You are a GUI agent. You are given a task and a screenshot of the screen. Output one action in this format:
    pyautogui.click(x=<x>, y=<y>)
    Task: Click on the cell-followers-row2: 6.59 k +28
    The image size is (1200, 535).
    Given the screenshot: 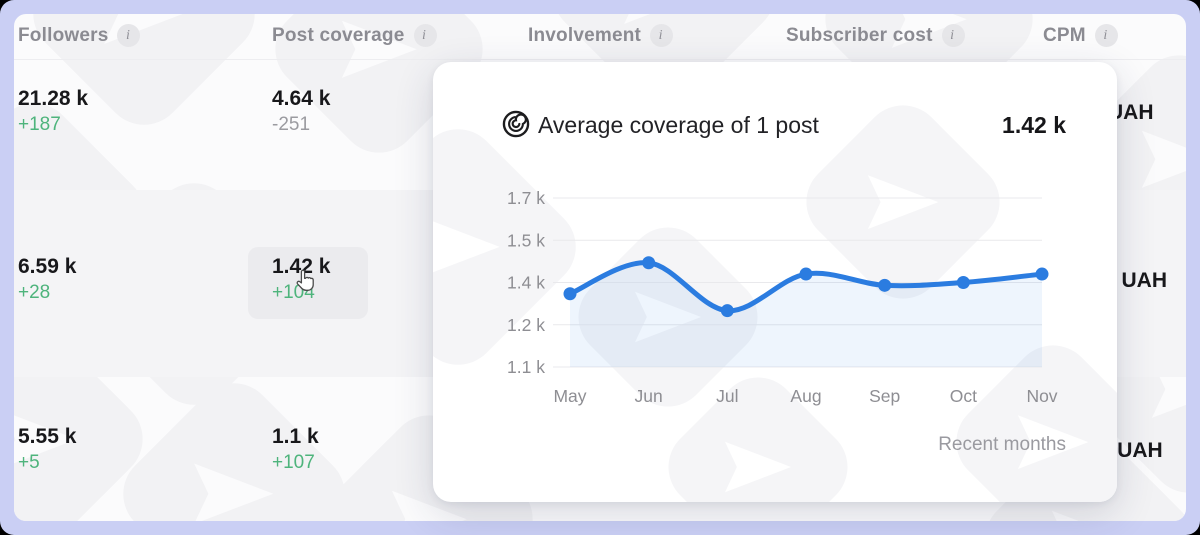 What is the action you would take?
    pyautogui.click(x=47, y=279)
    